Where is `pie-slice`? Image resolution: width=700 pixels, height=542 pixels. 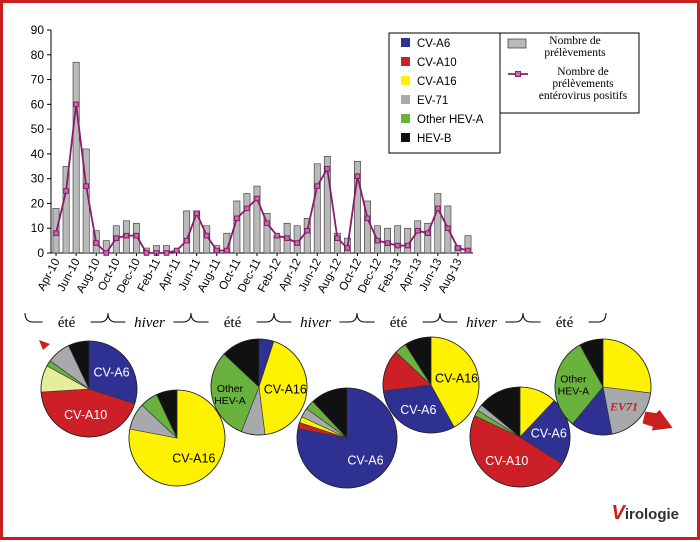
pie-slice is located at coordinates (627, 366).